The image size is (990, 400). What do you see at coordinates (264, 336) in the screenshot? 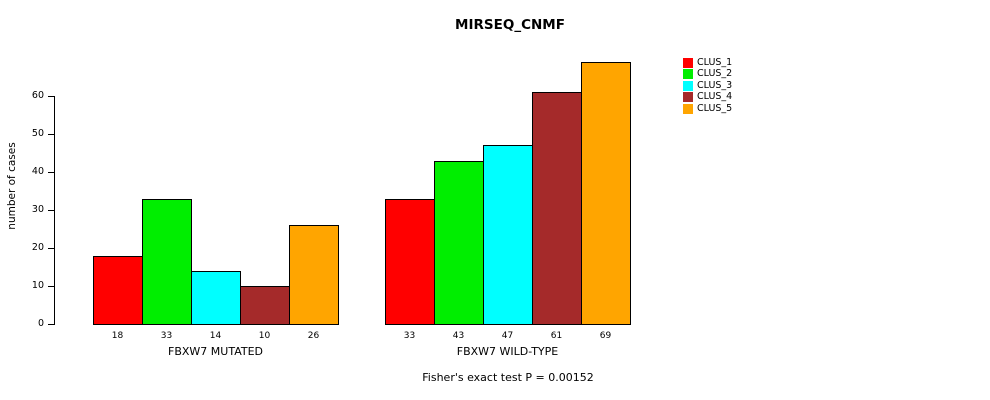
I see `bar-value-label: 10` at bounding box center [264, 336].